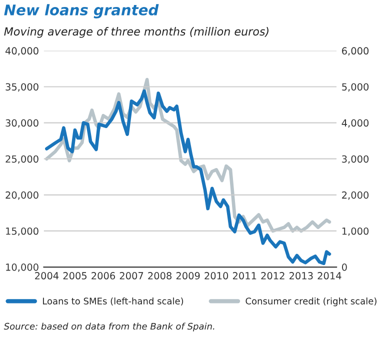 The image size is (385, 338). What do you see at coordinates (75, 276) in the screenshot?
I see `x-tick-label: 2005` at bounding box center [75, 276].